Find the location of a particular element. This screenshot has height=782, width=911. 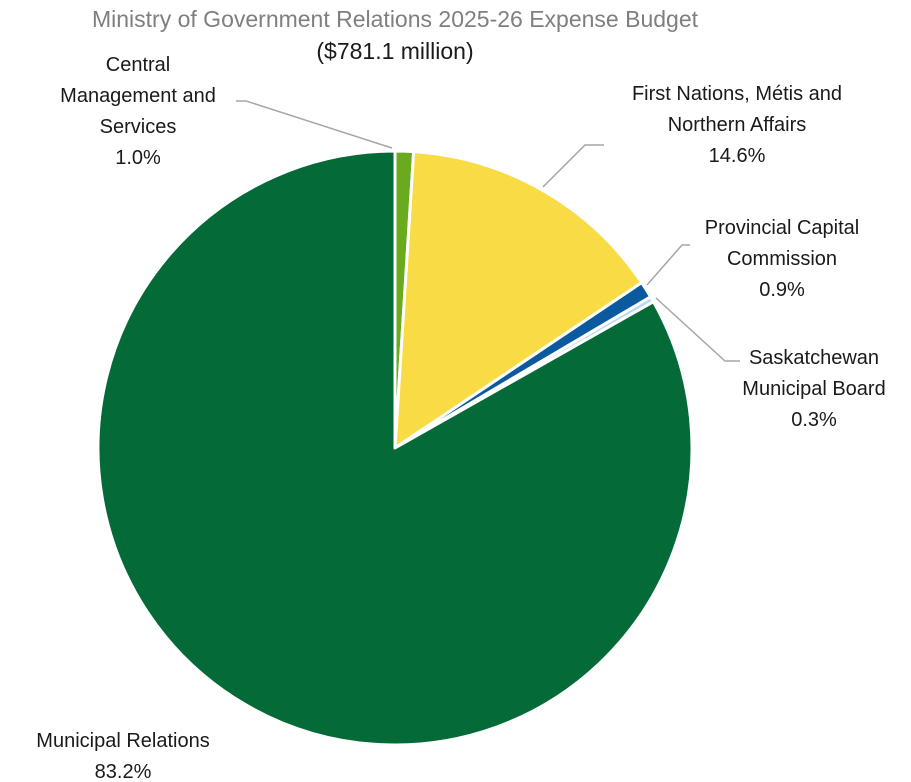

slice-name-line: Commission is located at coordinates (782, 259).